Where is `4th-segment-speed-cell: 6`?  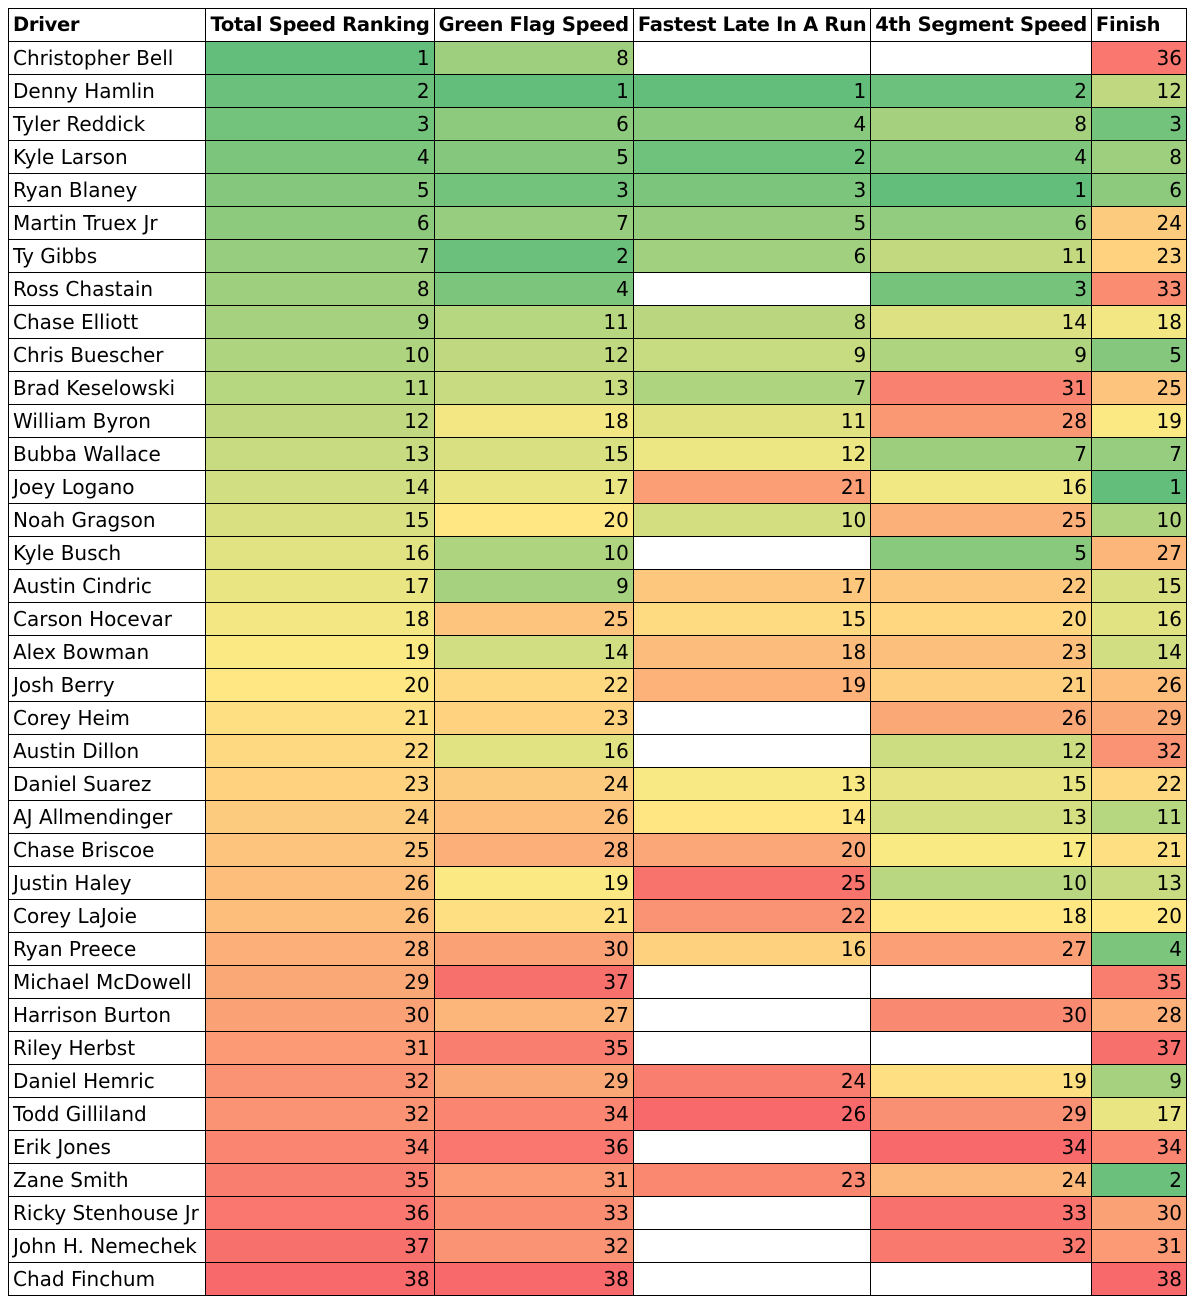 4th-segment-speed-cell: 6 is located at coordinates (981, 223).